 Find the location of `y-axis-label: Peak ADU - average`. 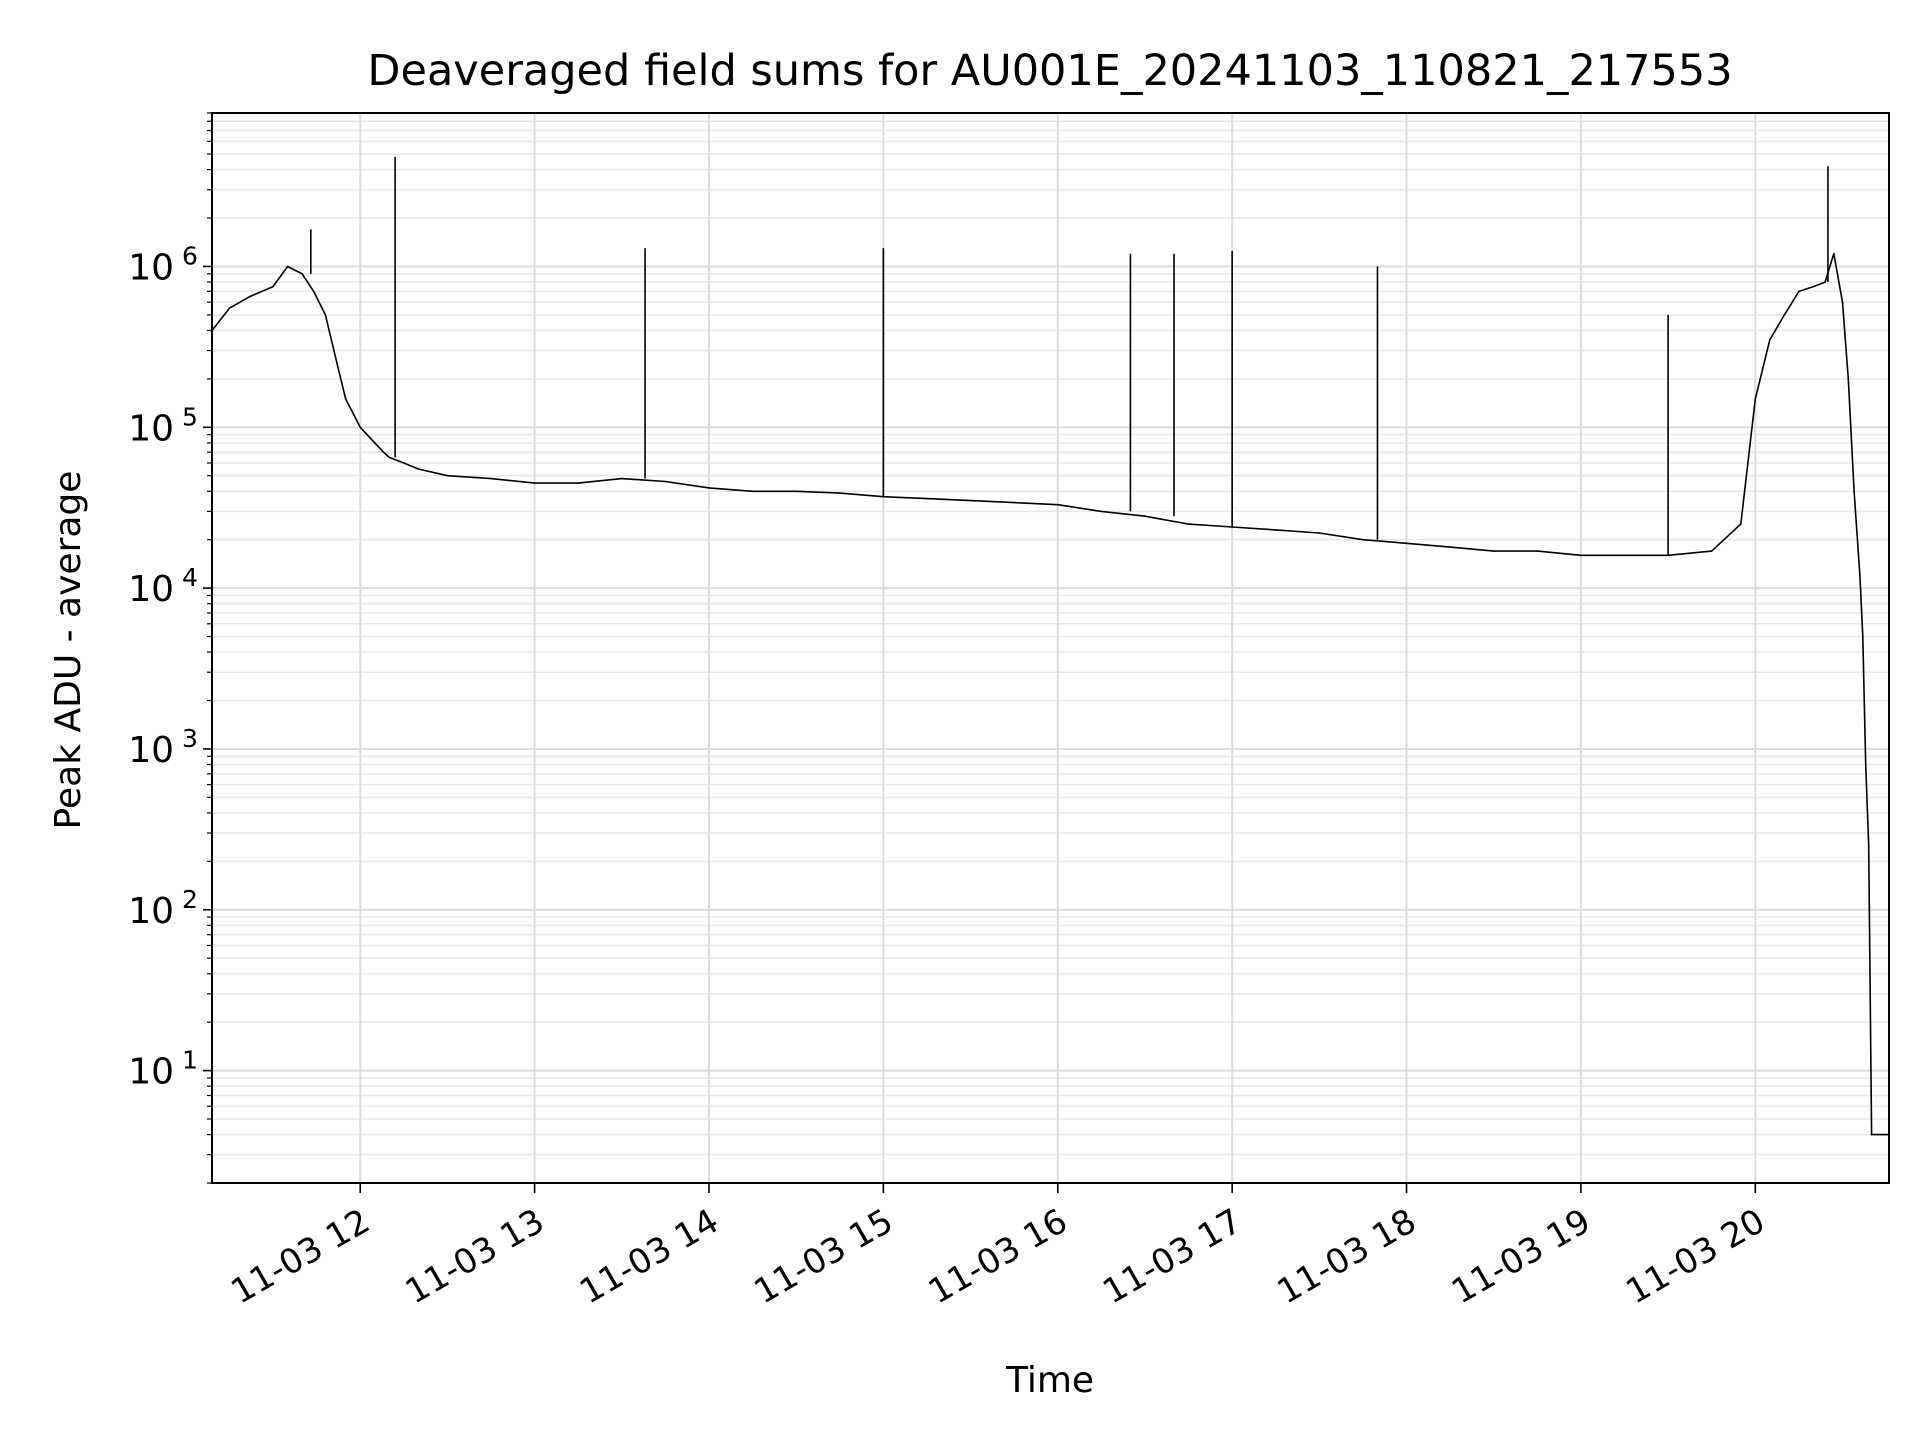

y-axis-label: Peak ADU - average is located at coordinates (68, 650).